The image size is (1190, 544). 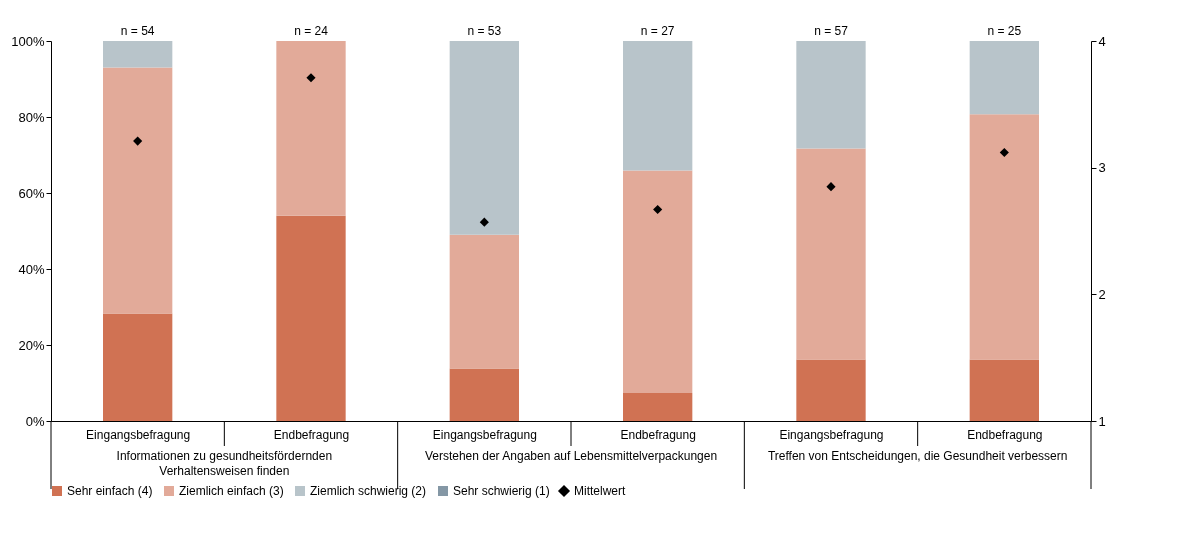 I want to click on text: n = 24, so click(x=311, y=31).